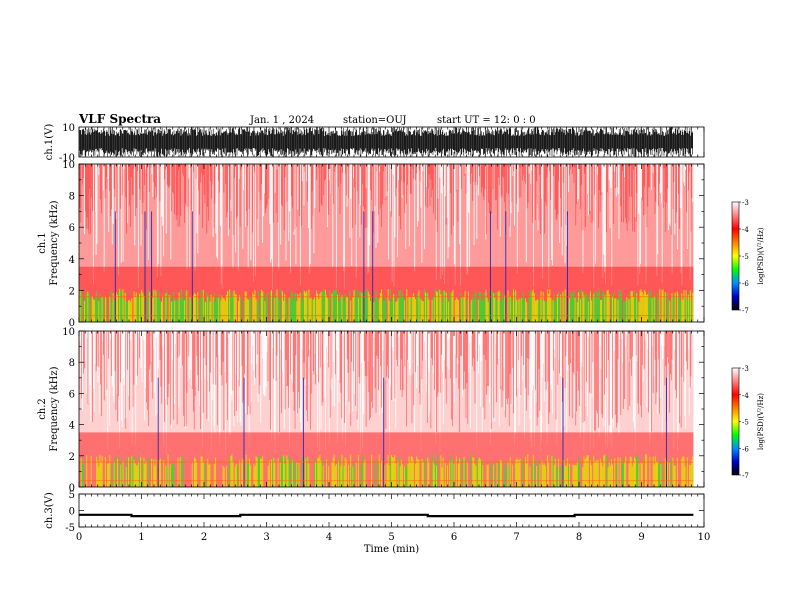  I want to click on x-tick-label: 8, so click(579, 537).